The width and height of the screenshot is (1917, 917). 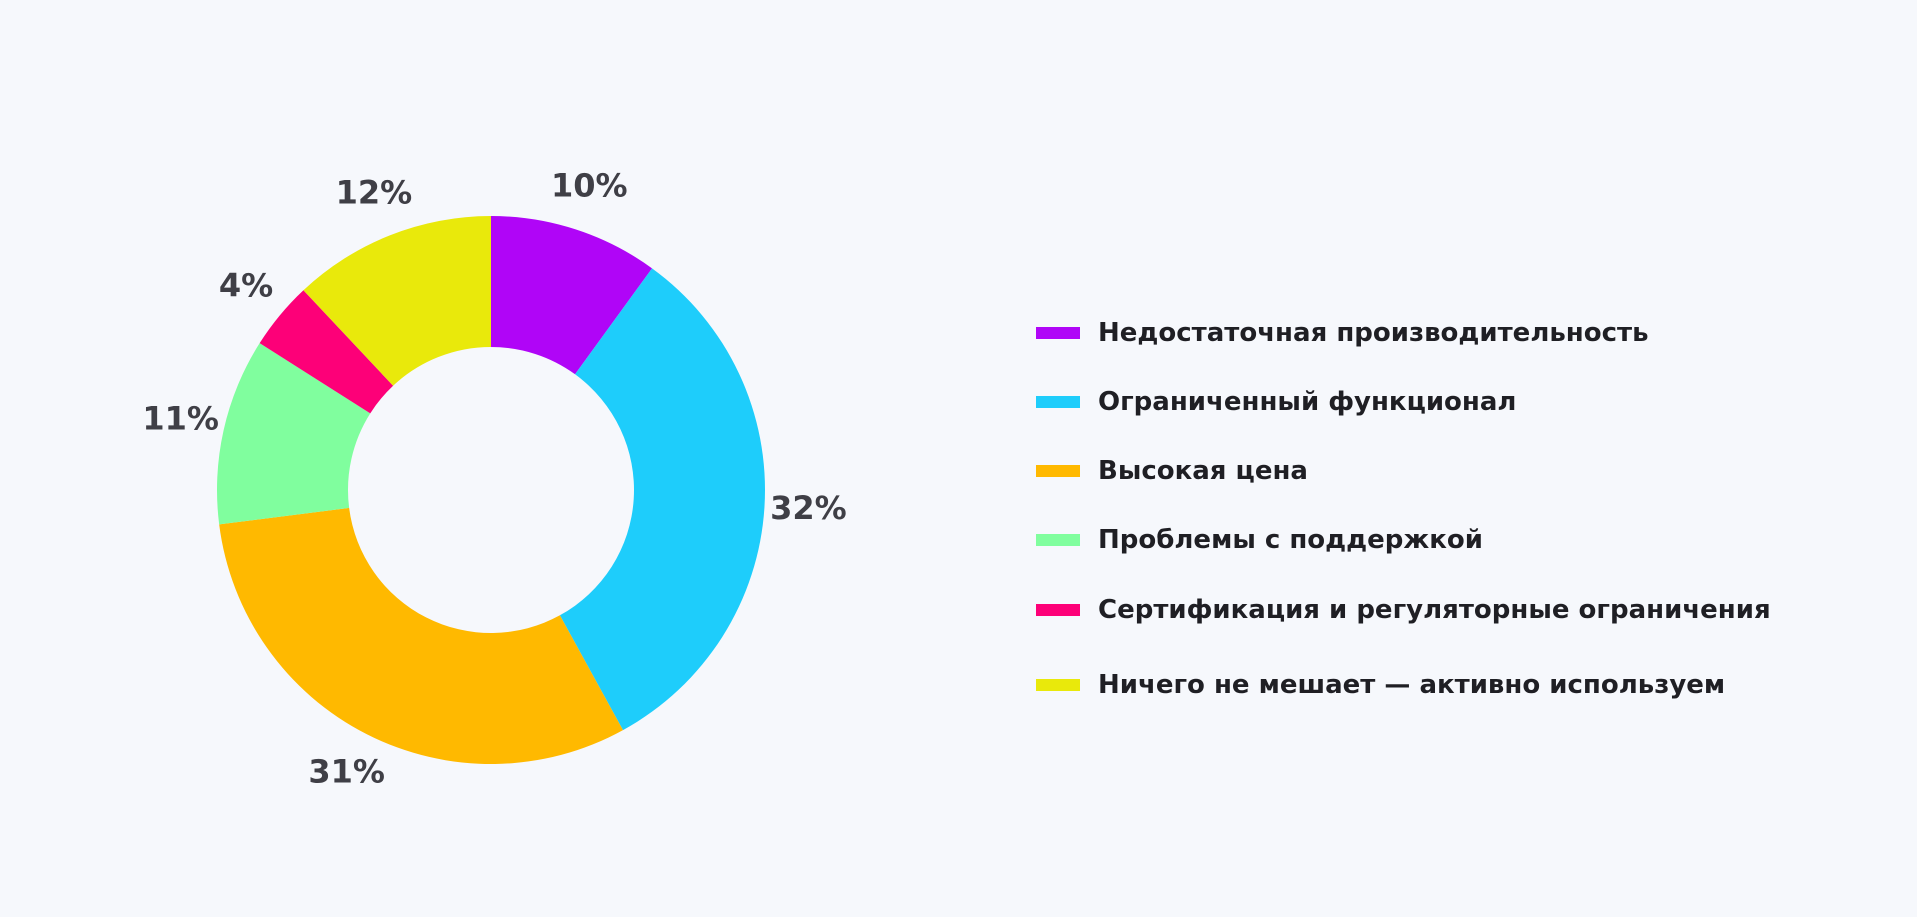 I want to click on legend-label: Ограниченный функционал, so click(x=1307, y=402).